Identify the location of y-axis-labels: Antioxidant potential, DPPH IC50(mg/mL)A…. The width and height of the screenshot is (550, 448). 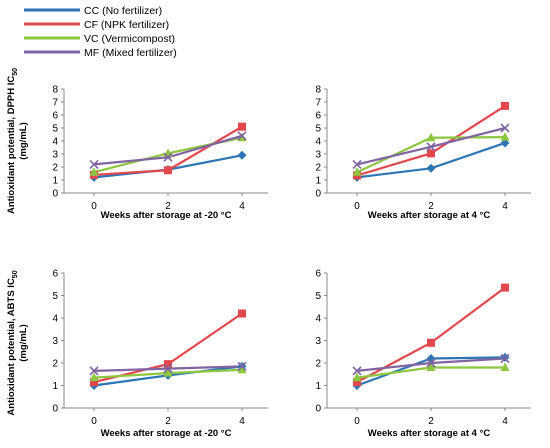
(17, 242).